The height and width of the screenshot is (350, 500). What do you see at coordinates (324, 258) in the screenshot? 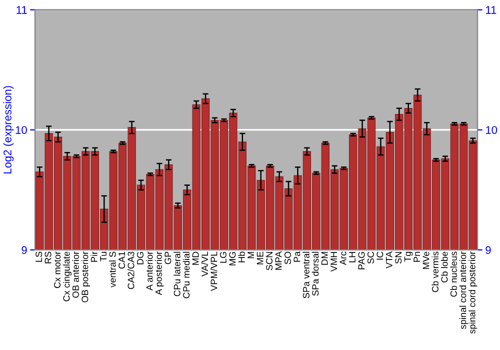
I see `x-tick-label: DM` at bounding box center [324, 258].